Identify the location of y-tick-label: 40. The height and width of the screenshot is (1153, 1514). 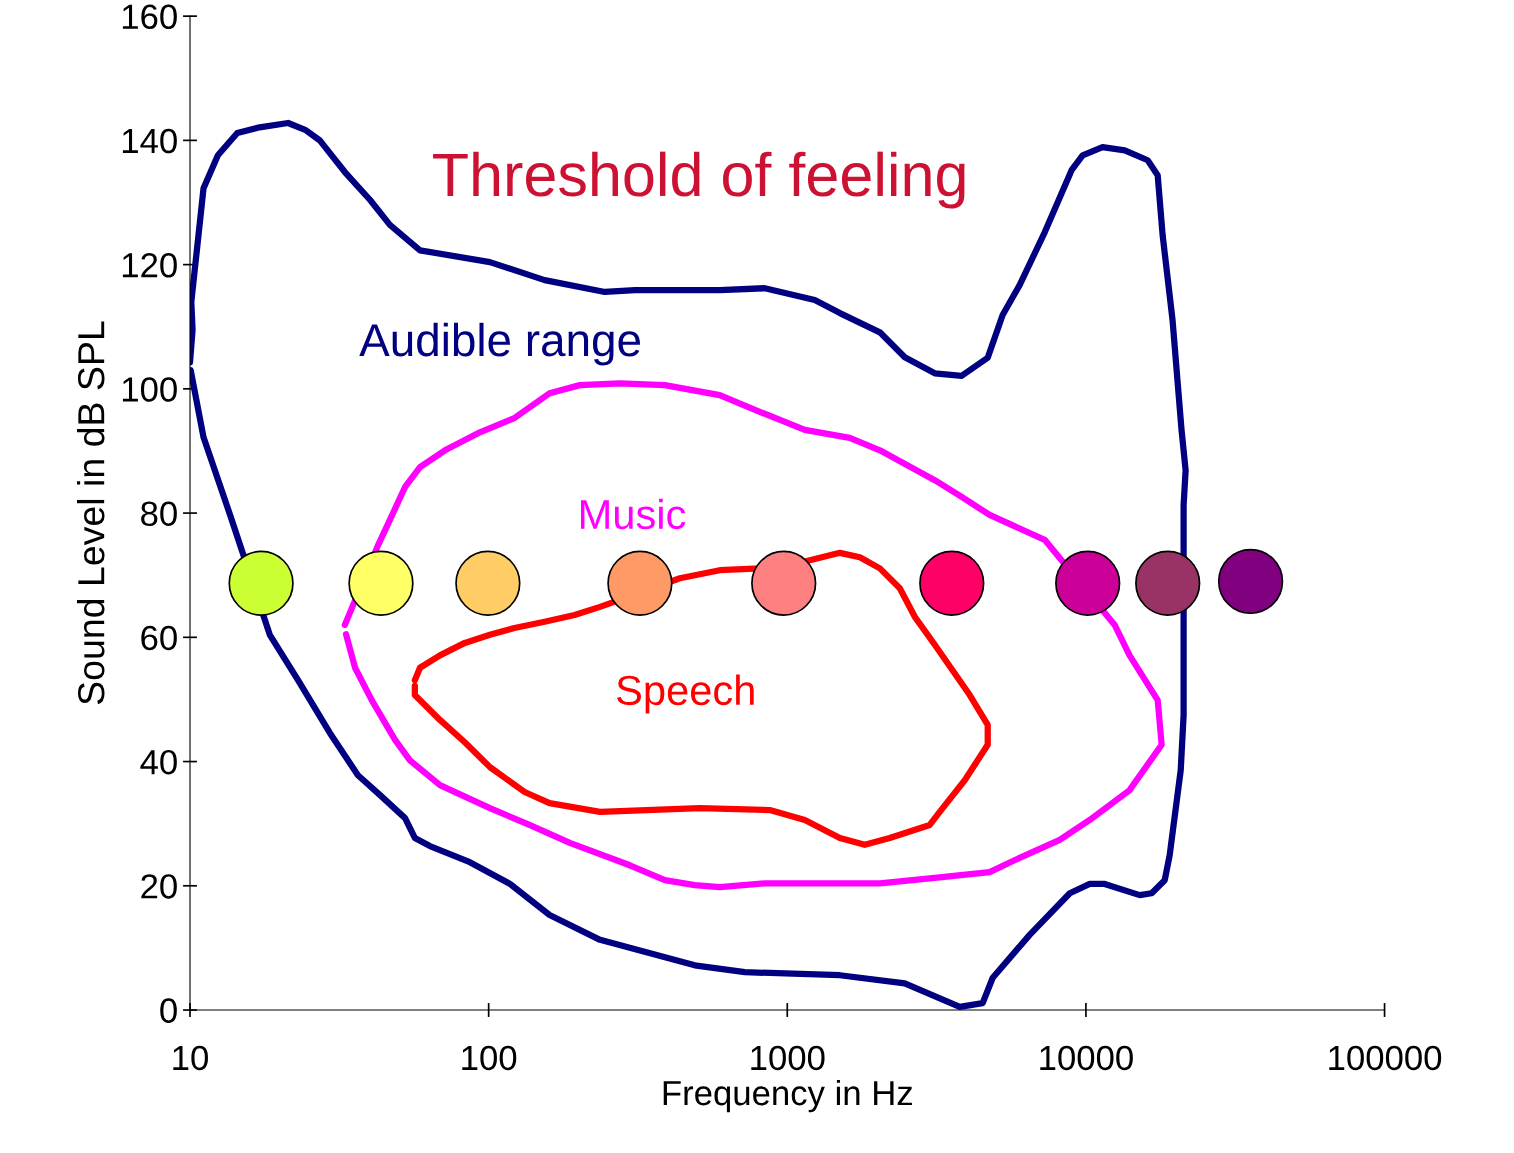
(158, 762).